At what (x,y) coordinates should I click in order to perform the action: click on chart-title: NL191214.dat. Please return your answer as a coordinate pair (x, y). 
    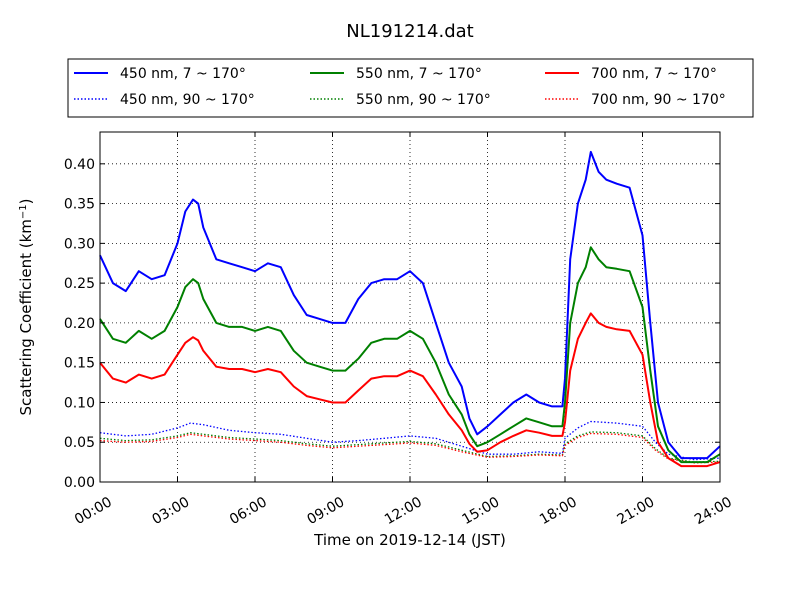
    Looking at the image, I should click on (409, 31).